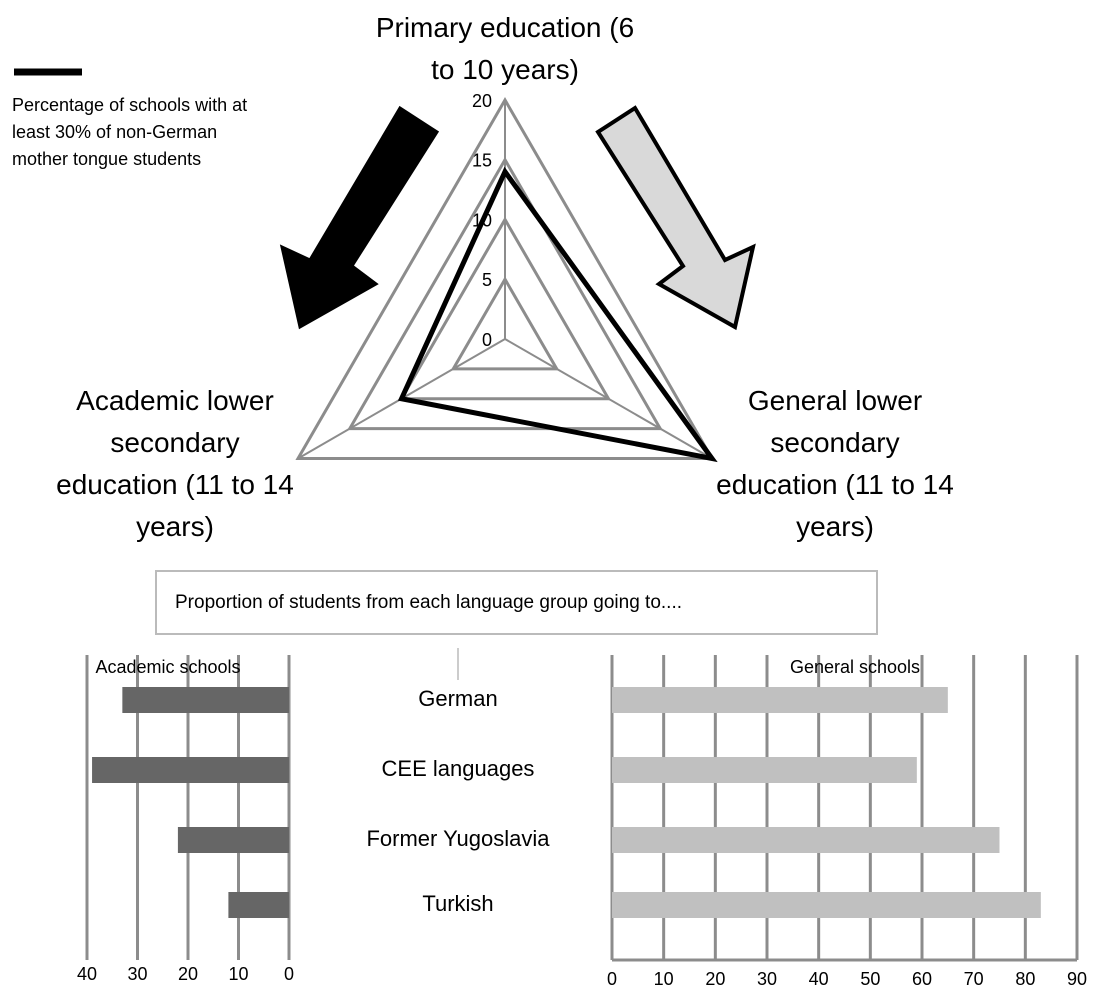 Image resolution: width=1095 pixels, height=991 pixels. Describe the element at coordinates (870, 979) in the screenshot. I see `x-tick-label: 50` at that location.